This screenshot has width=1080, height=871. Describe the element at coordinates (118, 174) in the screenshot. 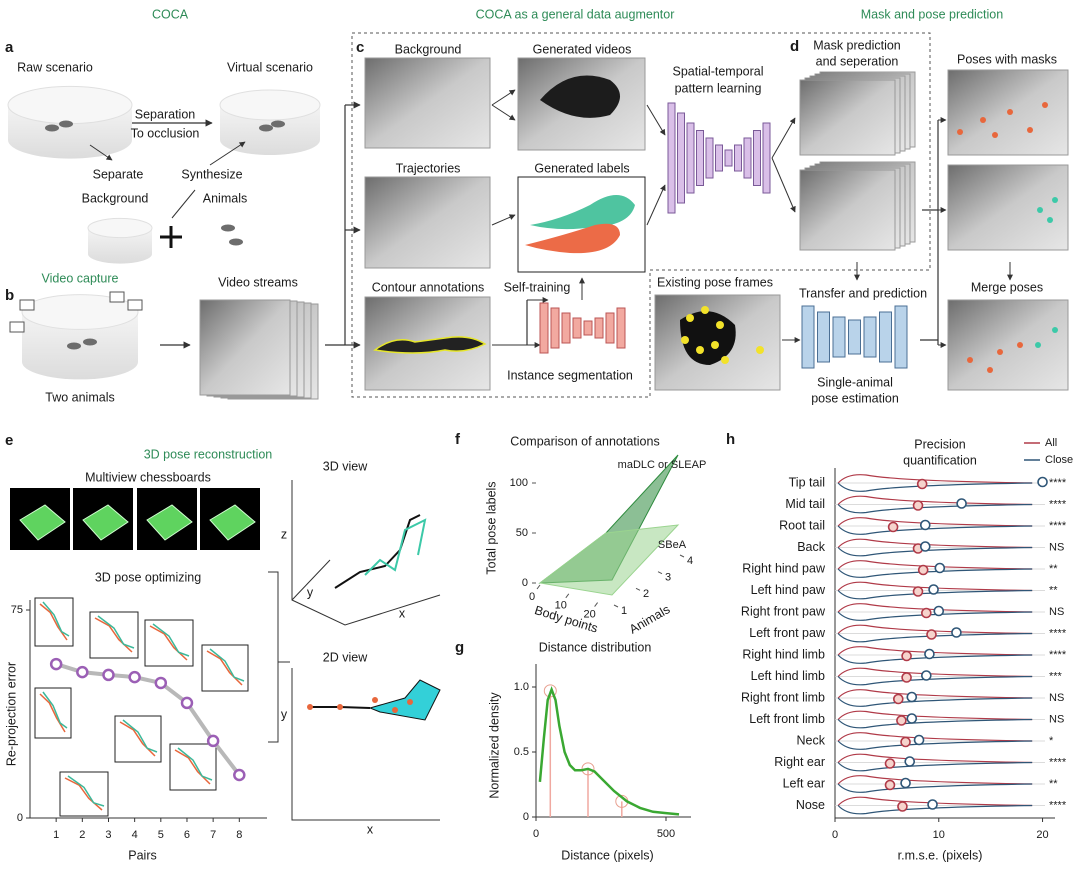

I see `label: Separate` at that location.